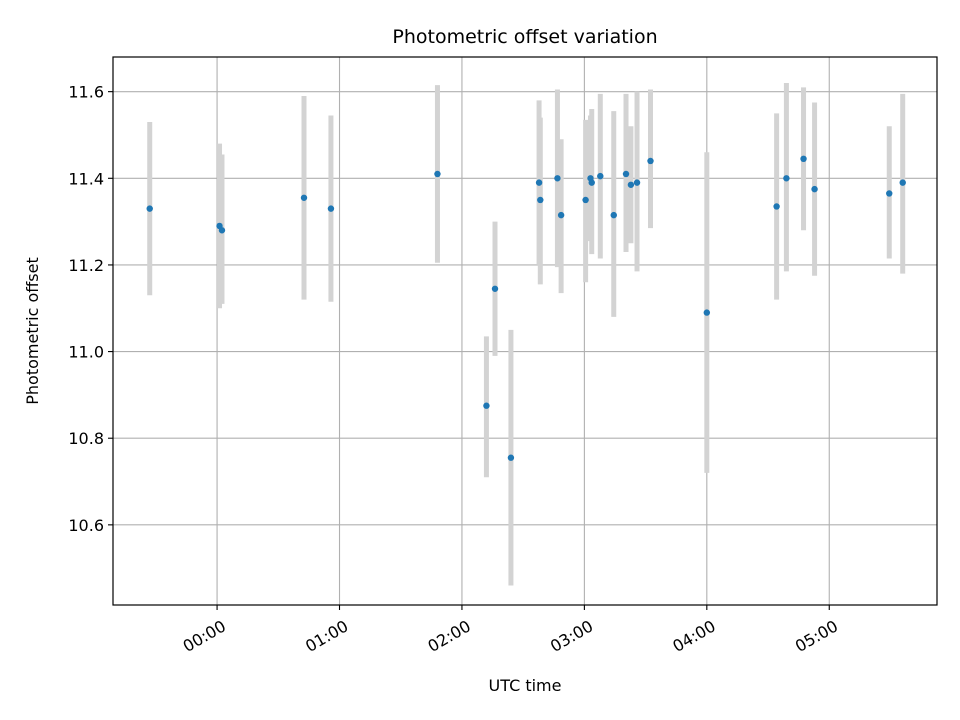 The height and width of the screenshot is (720, 960). Describe the element at coordinates (86, 438) in the screenshot. I see `y-tick-label: 10.8` at that location.